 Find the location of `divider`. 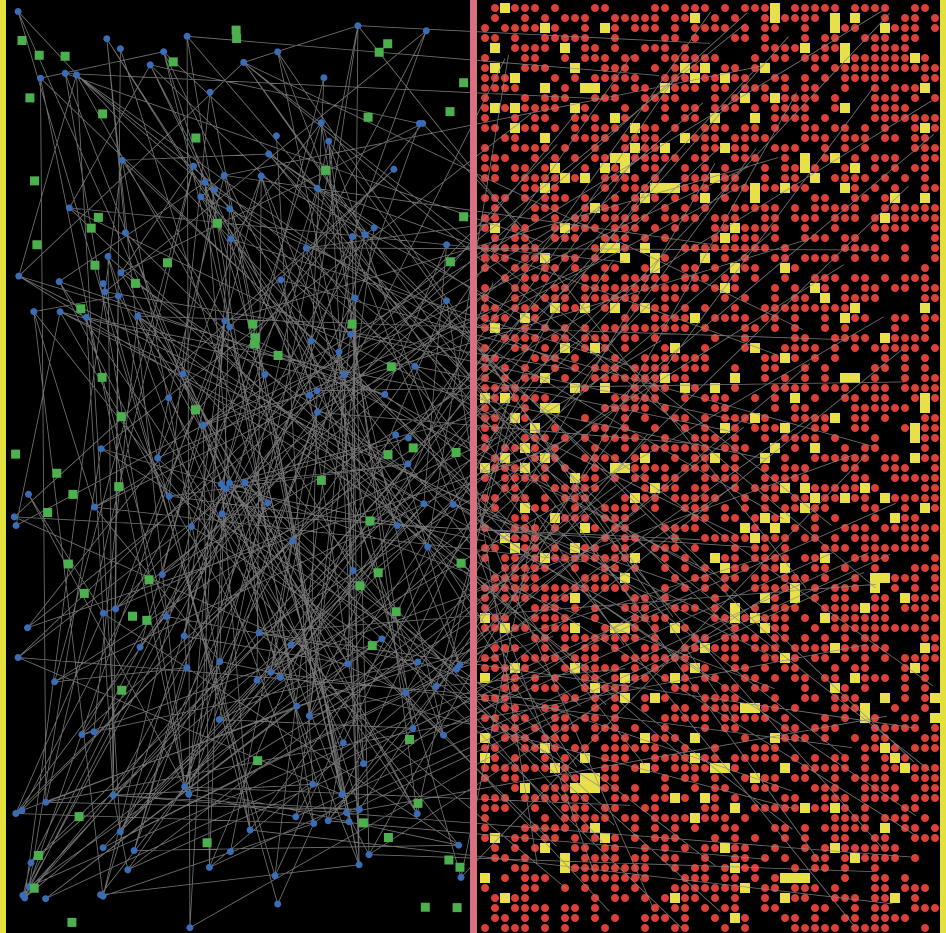

divider is located at coordinates (473, 466).